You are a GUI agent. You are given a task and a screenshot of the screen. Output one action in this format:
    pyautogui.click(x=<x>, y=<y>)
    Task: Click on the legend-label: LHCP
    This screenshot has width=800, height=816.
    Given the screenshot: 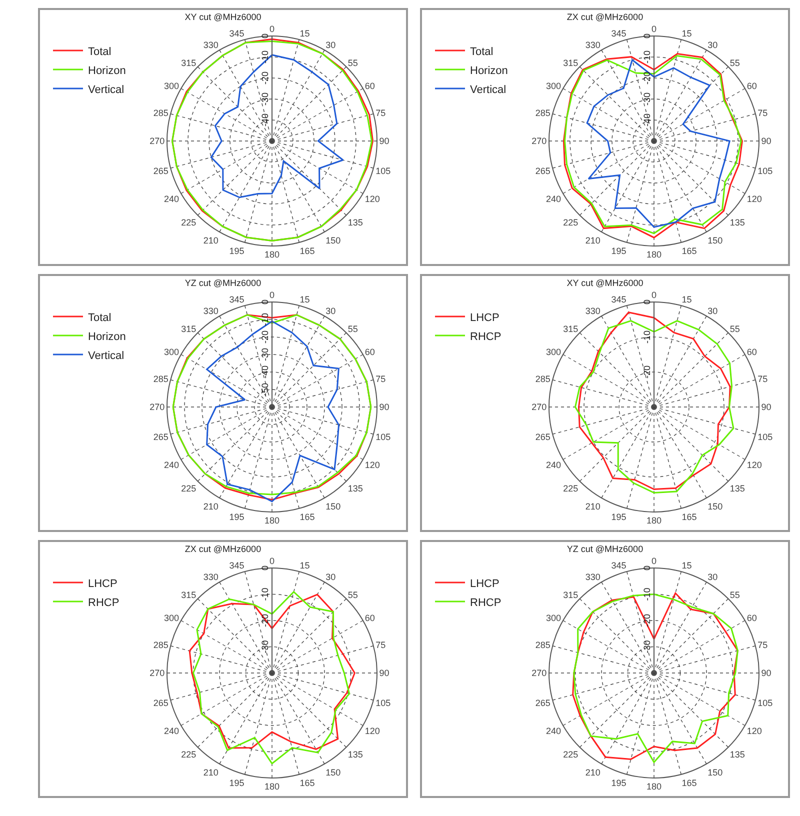 What is the action you would take?
    pyautogui.click(x=485, y=584)
    